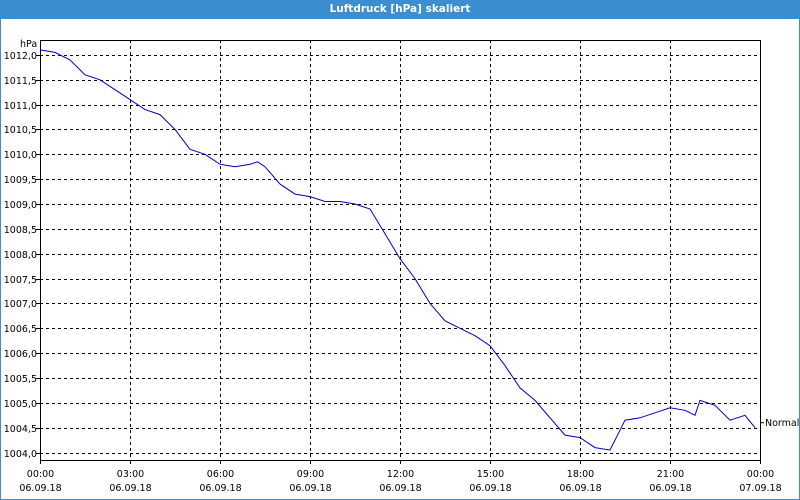  Describe the element at coordinates (20, 354) in the screenshot. I see `y-tick-label: 1006,0` at that location.